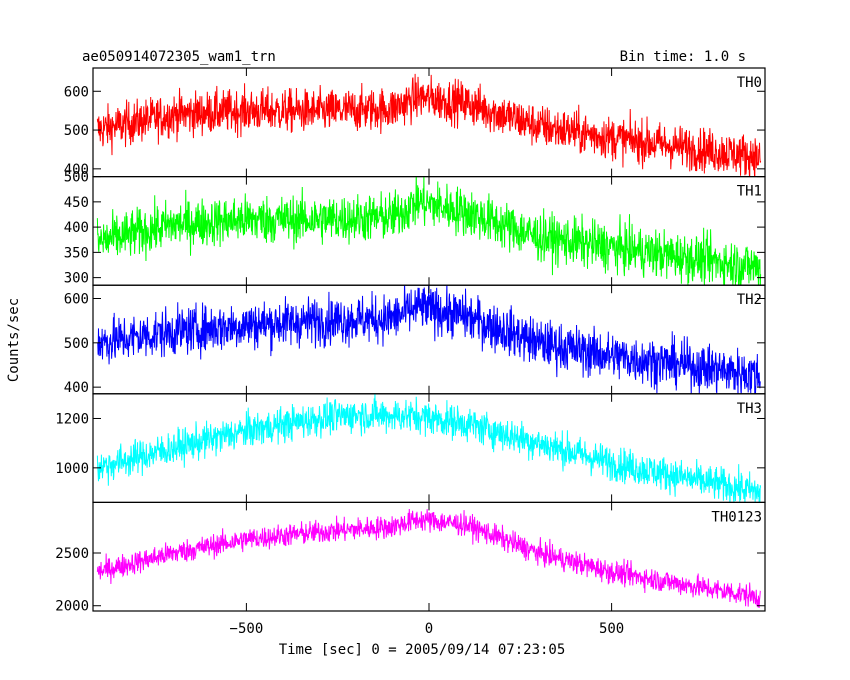 This screenshot has height=680, width=850. I want to click on bin-time-label: Bin time: 1.0 s, so click(683, 57).